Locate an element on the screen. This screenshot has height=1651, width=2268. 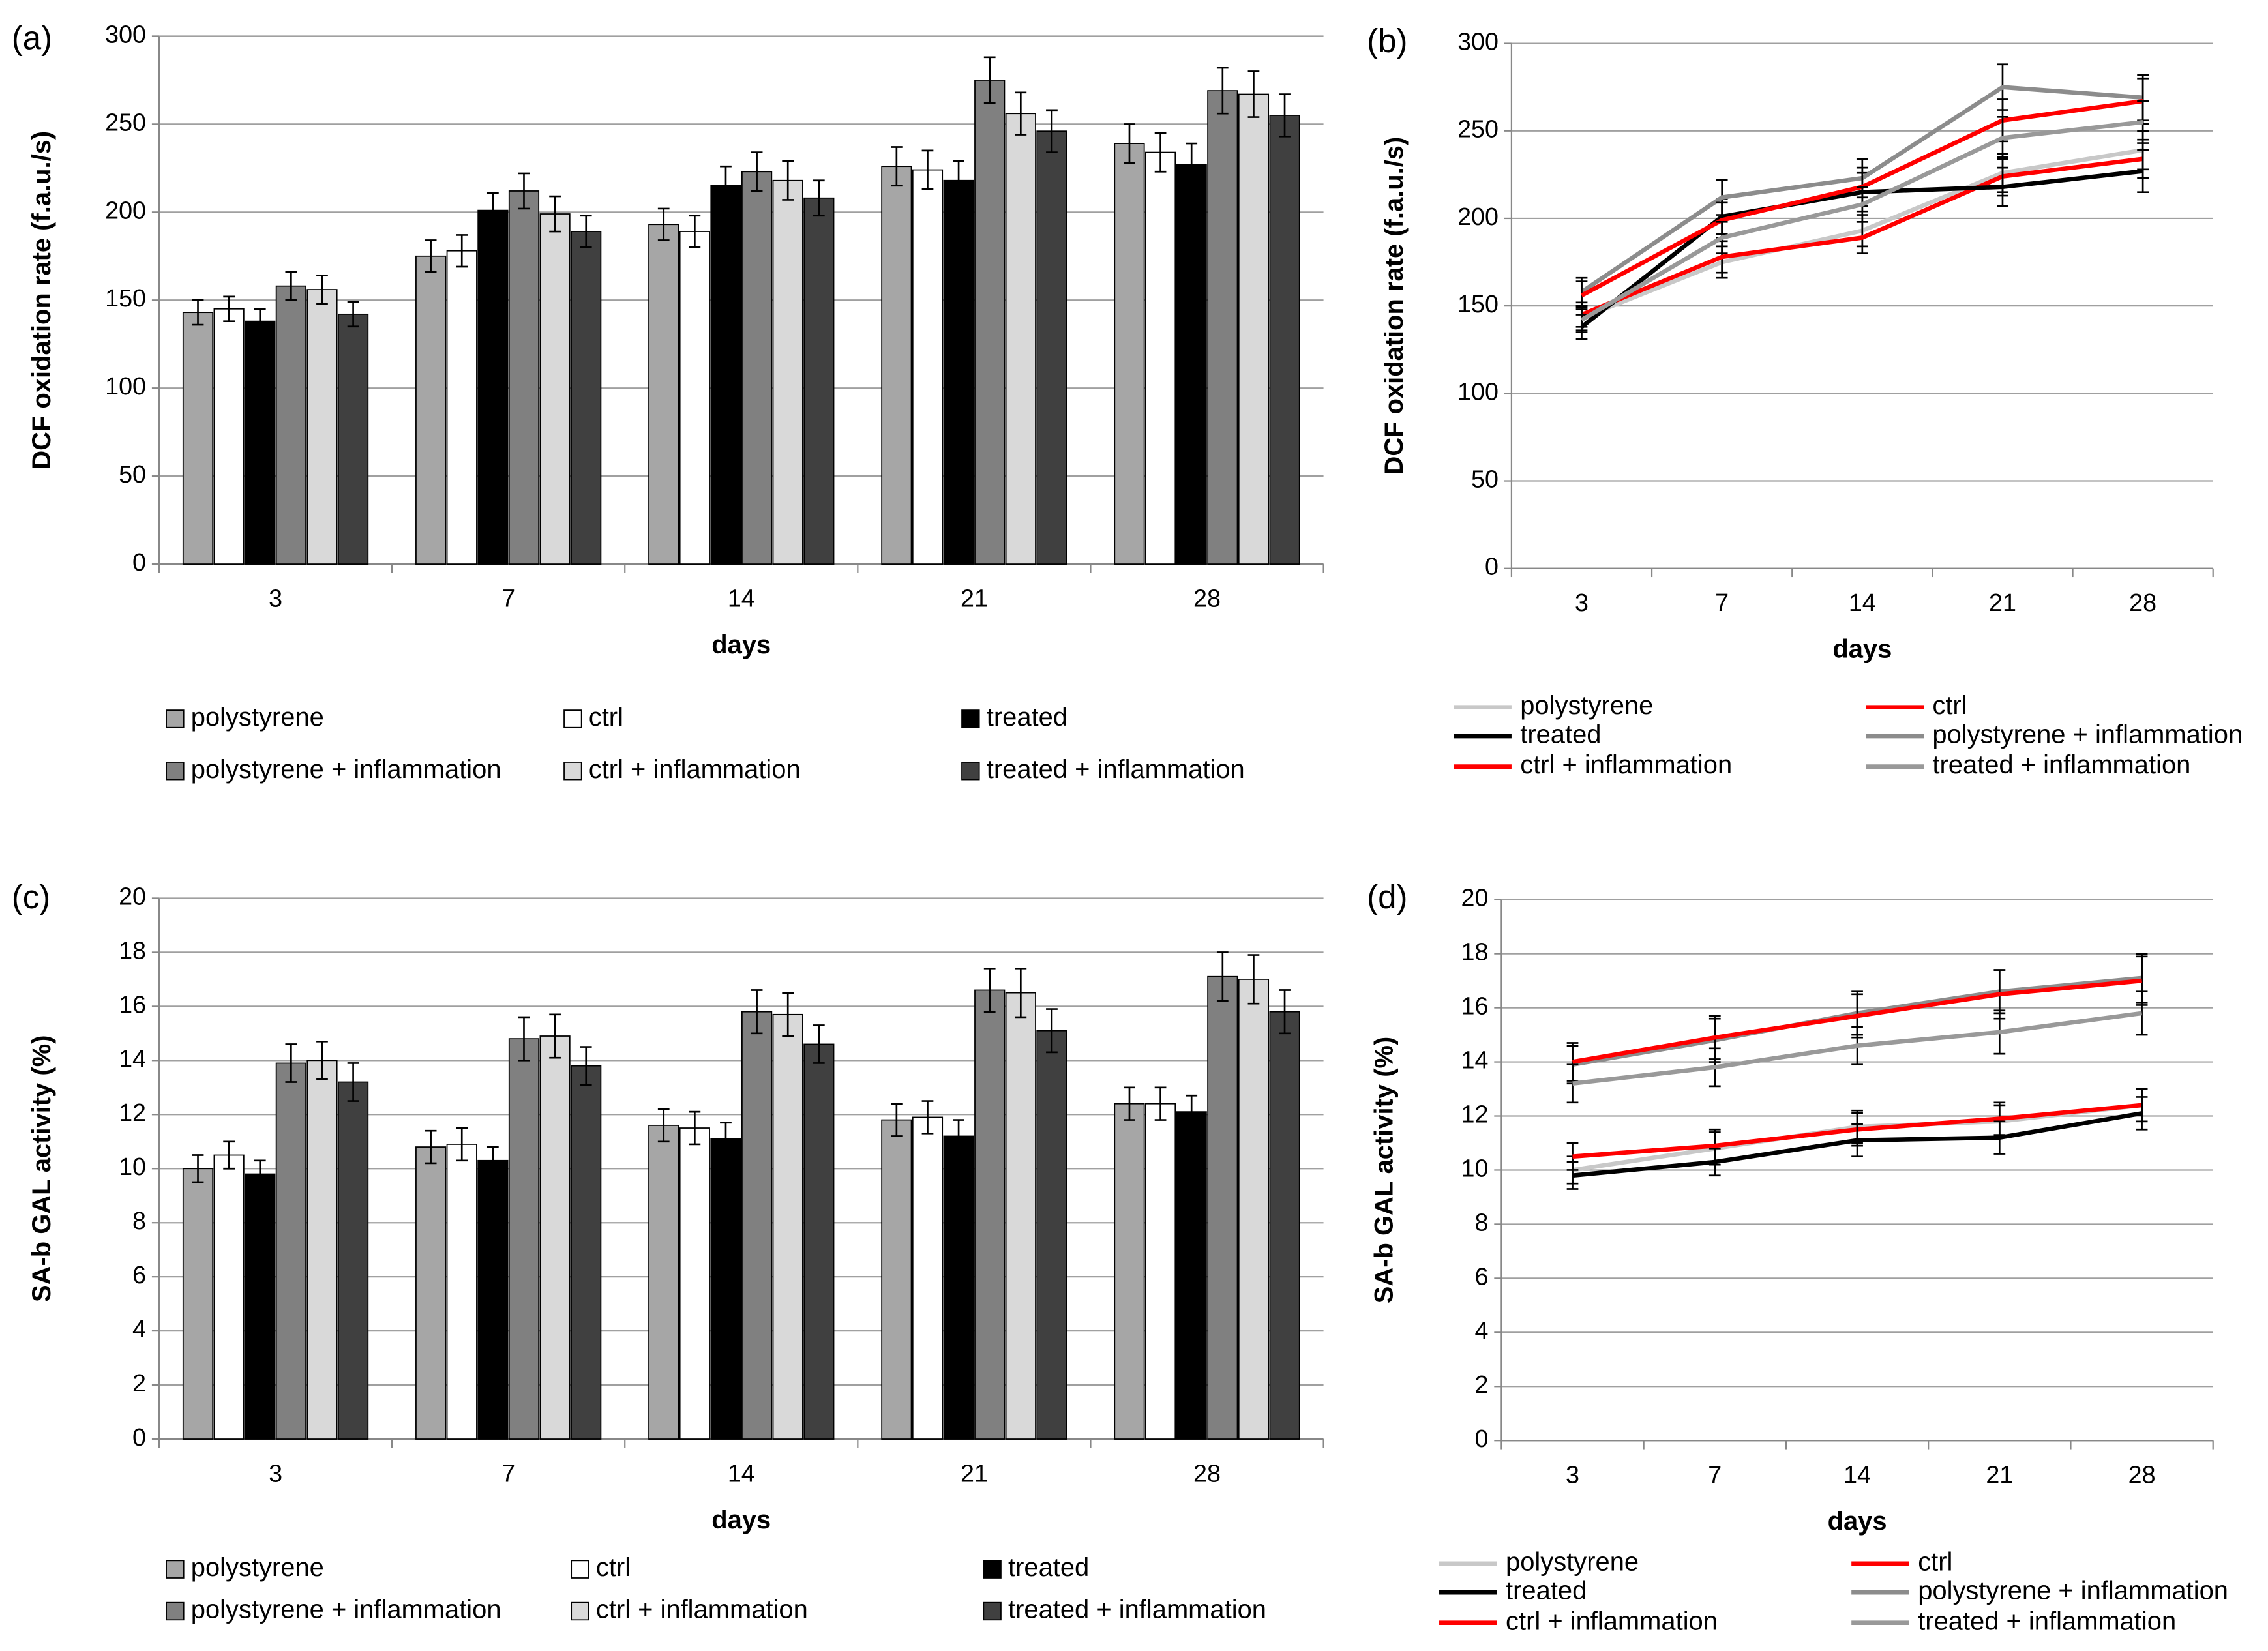
y-tick-label: 4 is located at coordinates (139, 1329).